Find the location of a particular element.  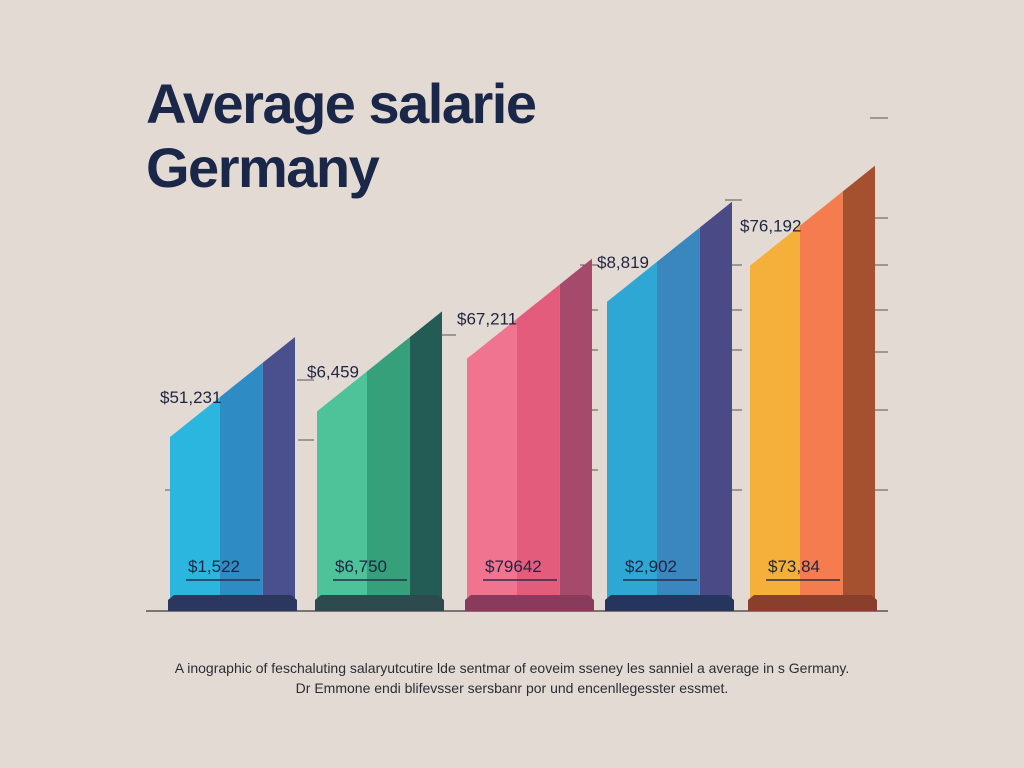

chart-title: Average salarie Germany is located at coordinates (341, 136).